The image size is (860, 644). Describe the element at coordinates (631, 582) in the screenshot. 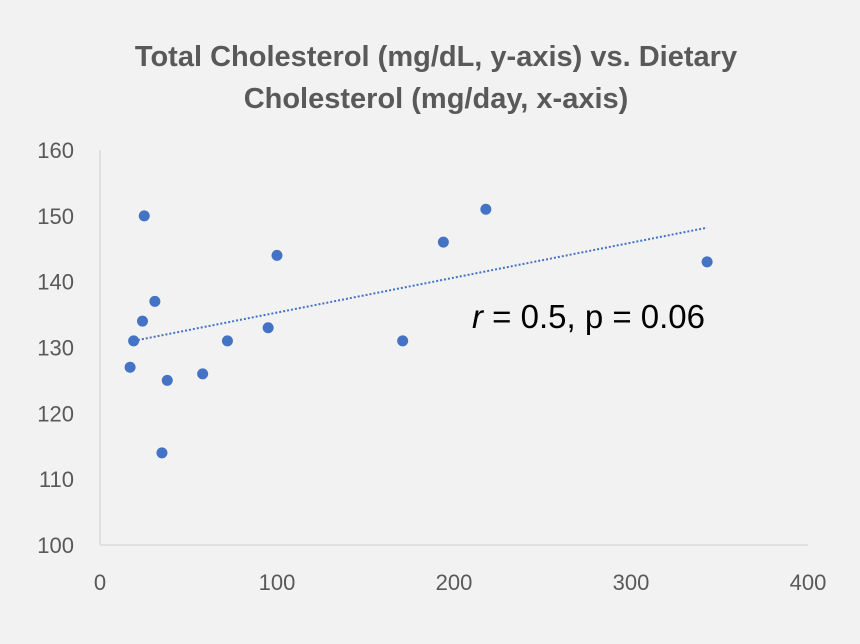

I see `x-tick-label: 300` at that location.